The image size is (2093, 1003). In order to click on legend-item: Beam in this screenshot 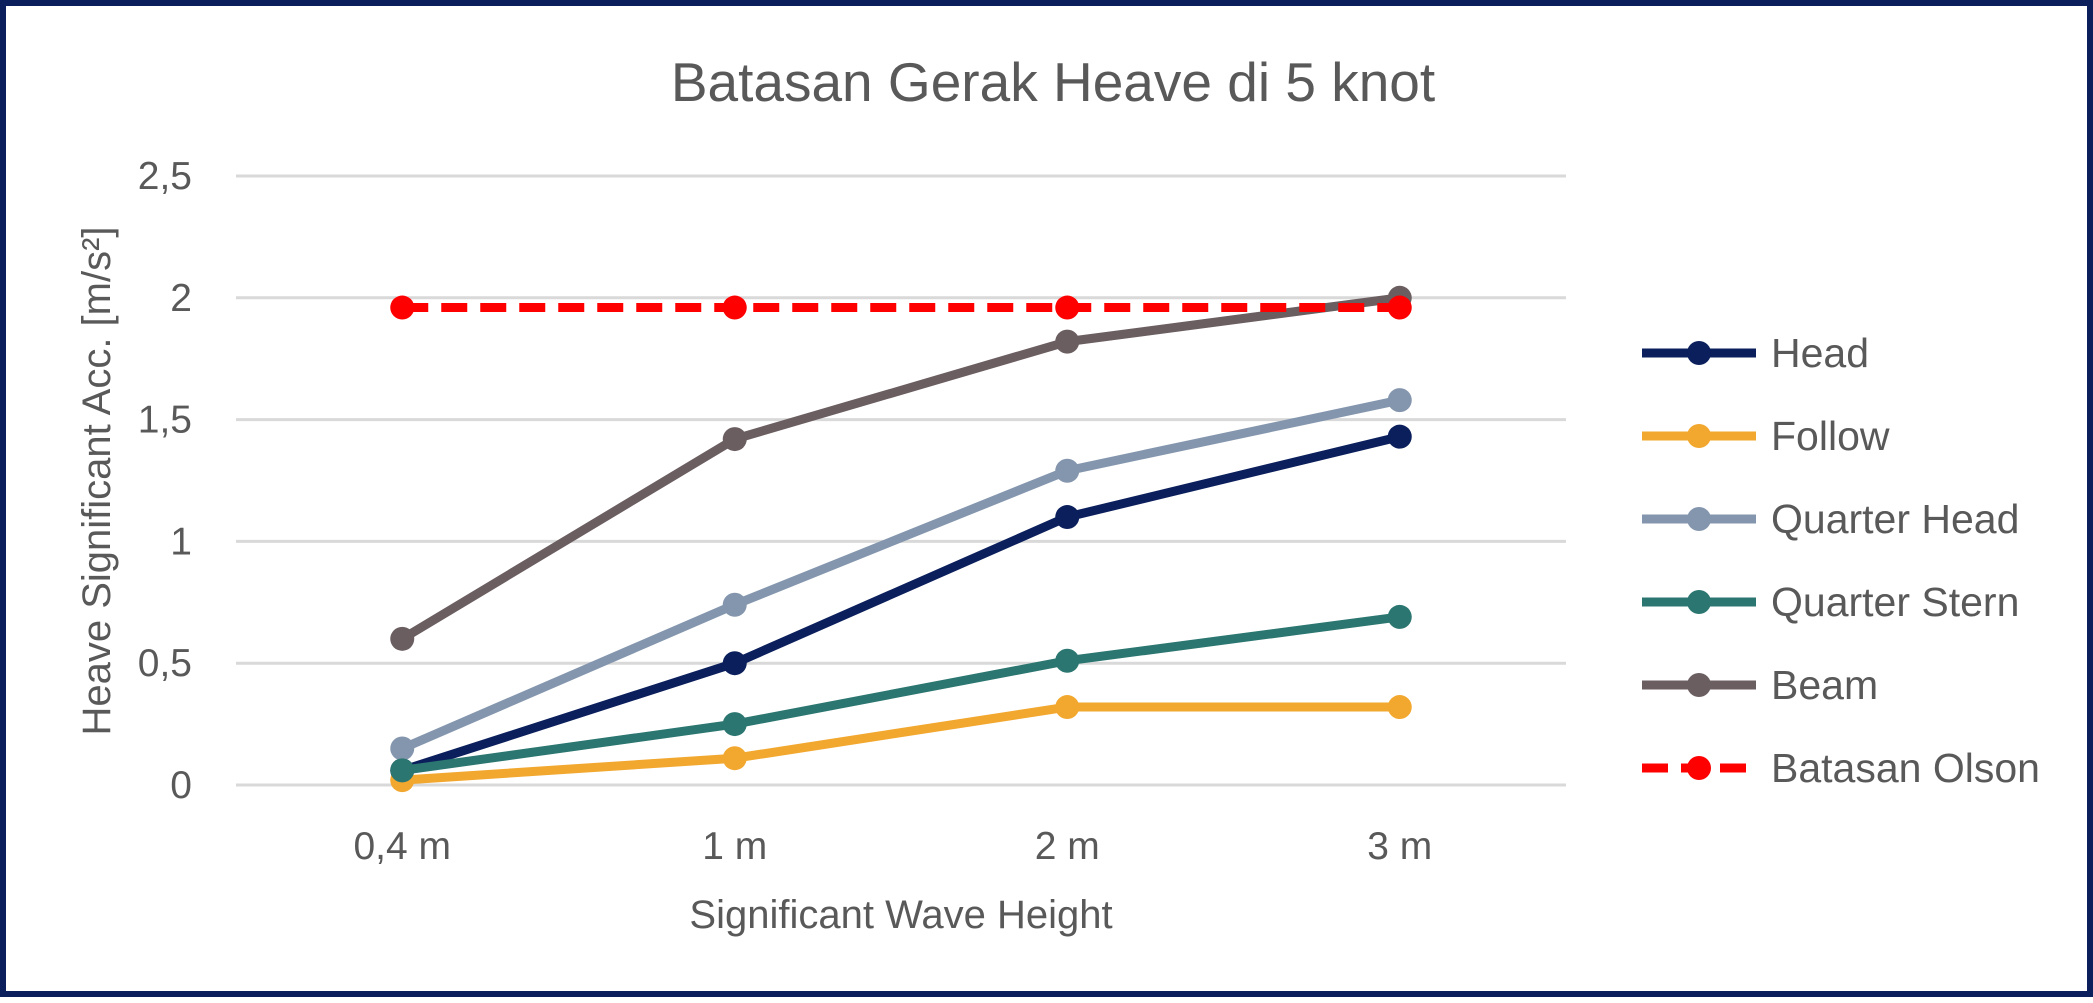, I will do `click(1760, 685)`.